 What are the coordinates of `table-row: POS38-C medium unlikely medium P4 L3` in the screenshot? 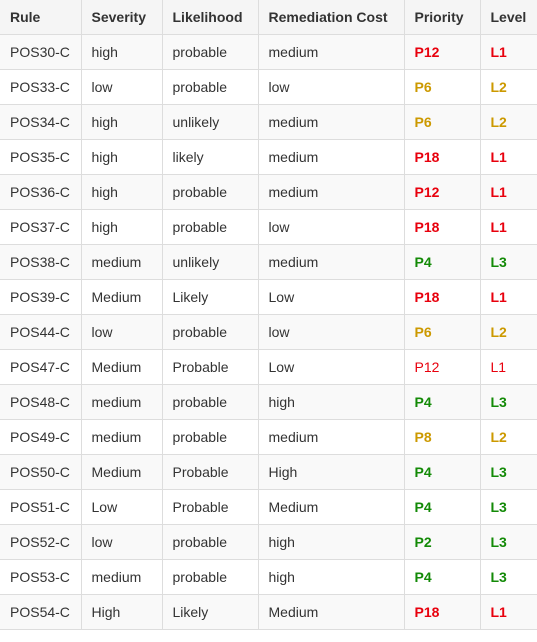 It's located at (268, 262).